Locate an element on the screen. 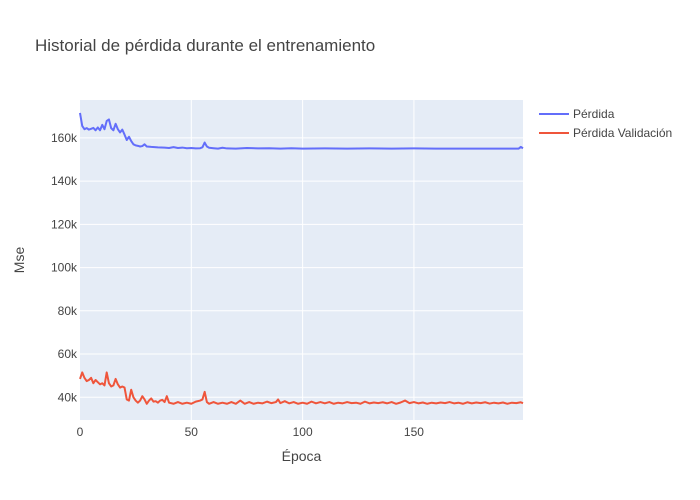 The height and width of the screenshot is (500, 700). legend: Pérdida Pérdida Validación is located at coordinates (605, 123).